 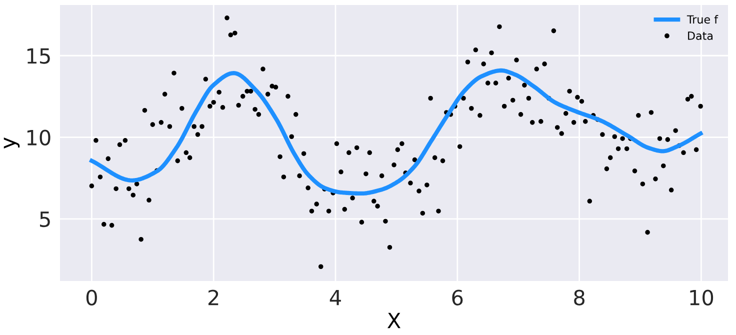 I want to click on y-tick-label: 5, so click(x=45, y=220).